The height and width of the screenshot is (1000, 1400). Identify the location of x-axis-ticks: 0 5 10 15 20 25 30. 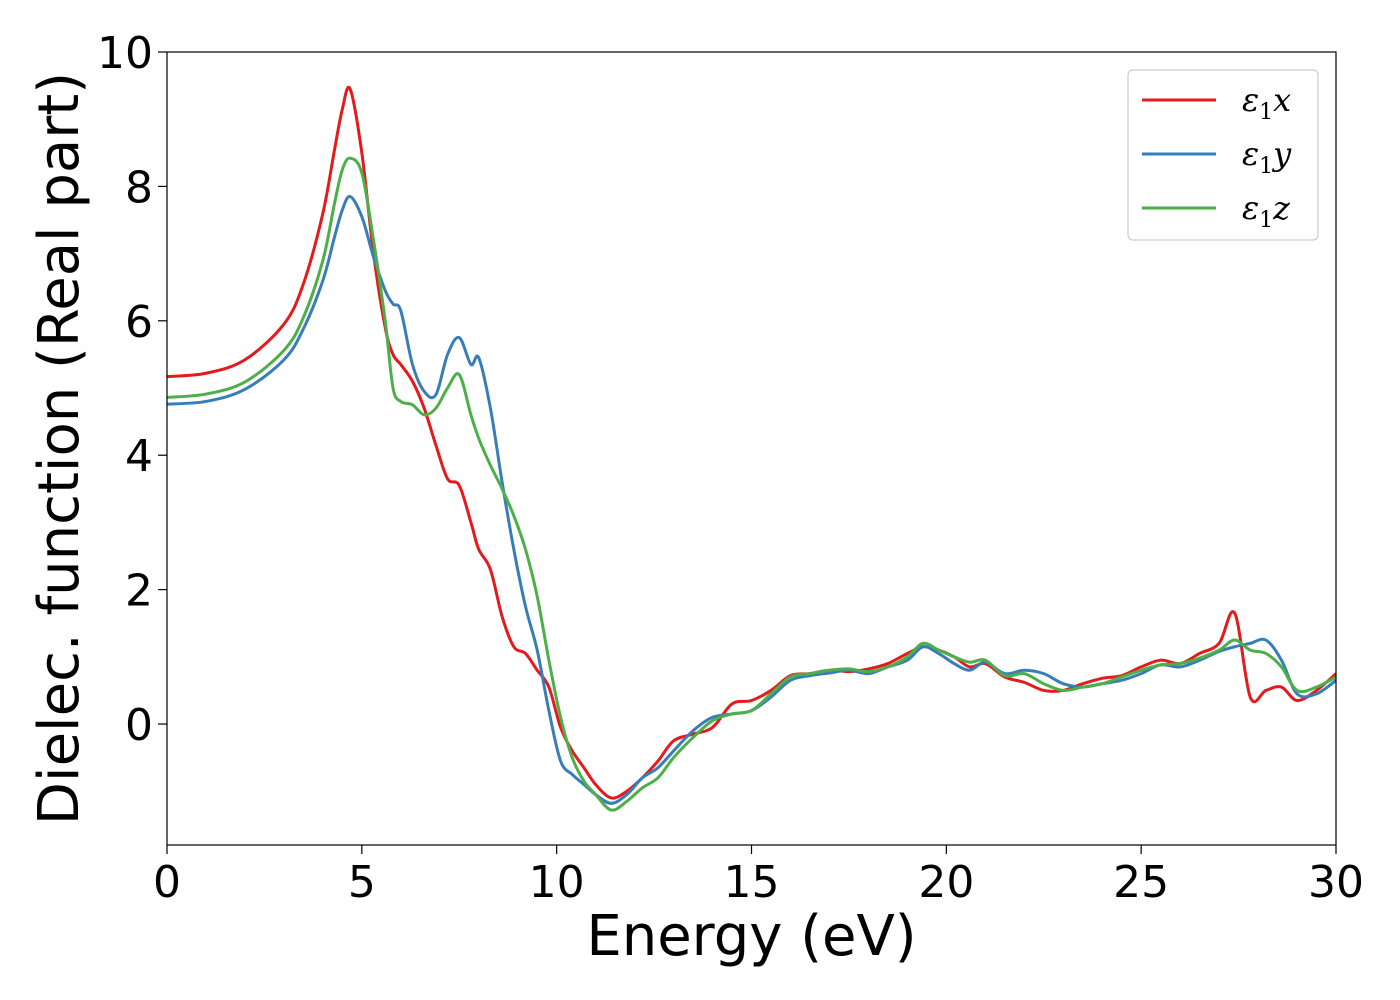
(758, 876).